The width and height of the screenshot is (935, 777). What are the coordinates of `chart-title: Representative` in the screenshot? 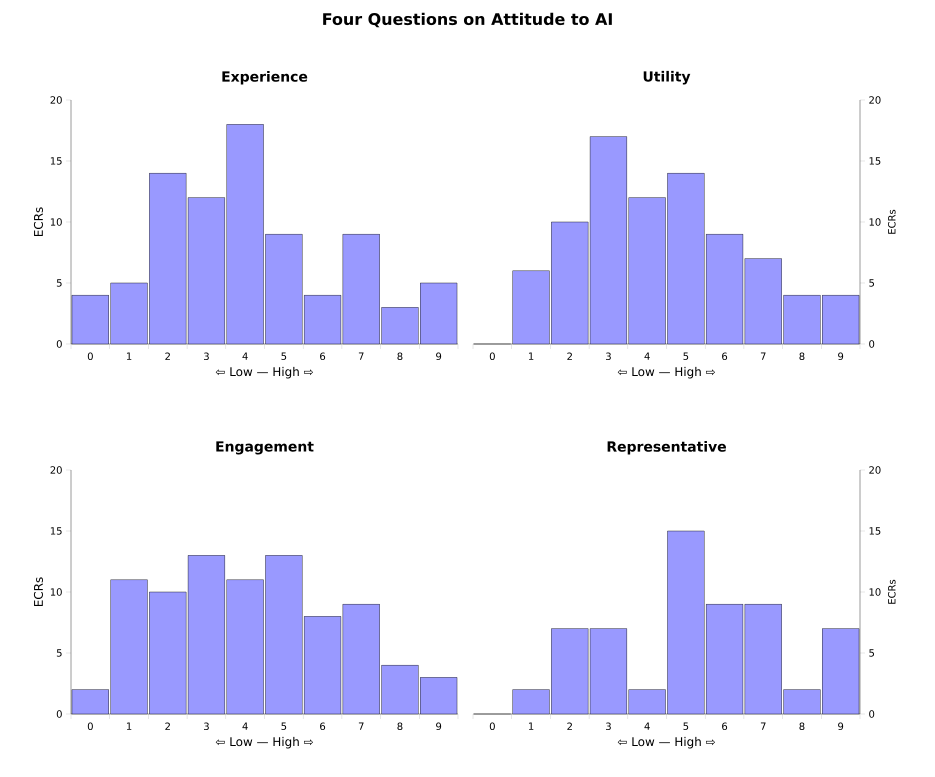 It's located at (667, 448).